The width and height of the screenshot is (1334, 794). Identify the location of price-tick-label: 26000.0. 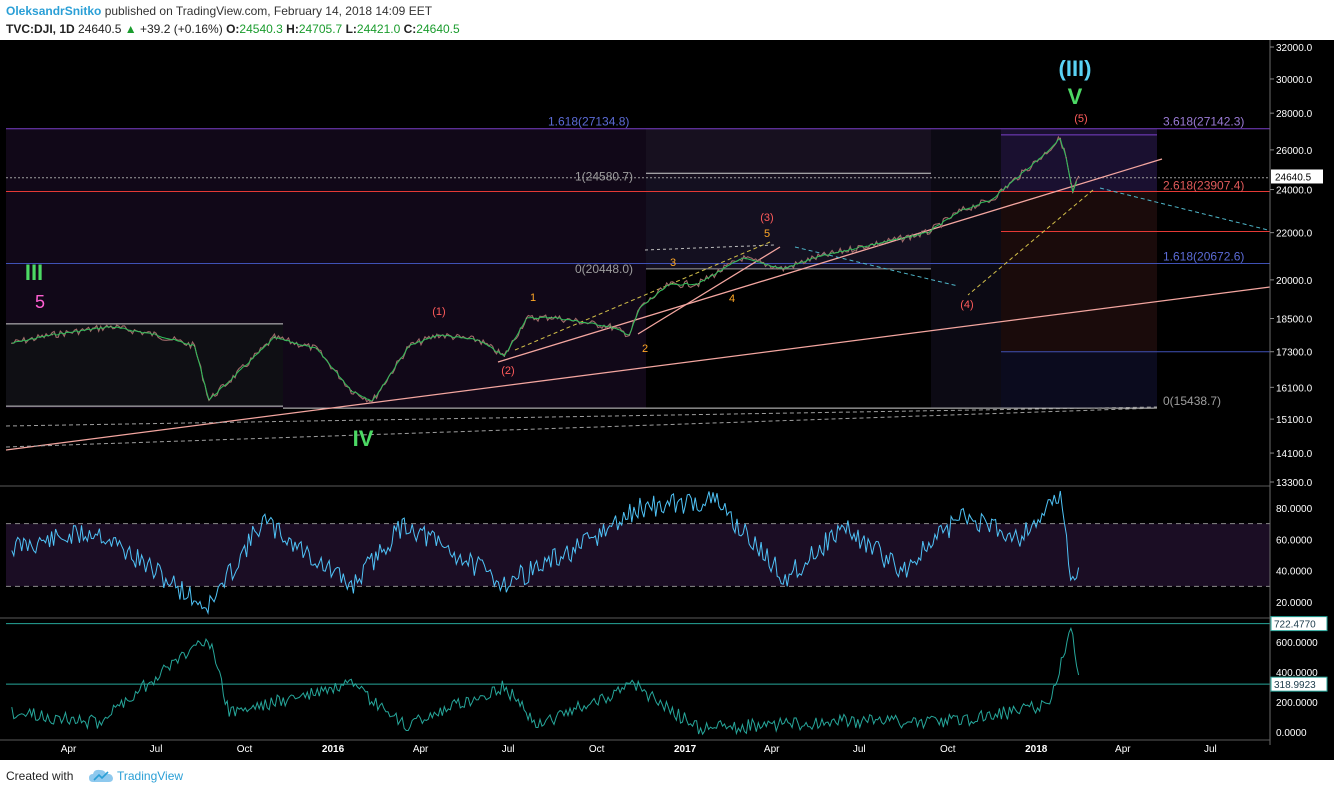
(1294, 151).